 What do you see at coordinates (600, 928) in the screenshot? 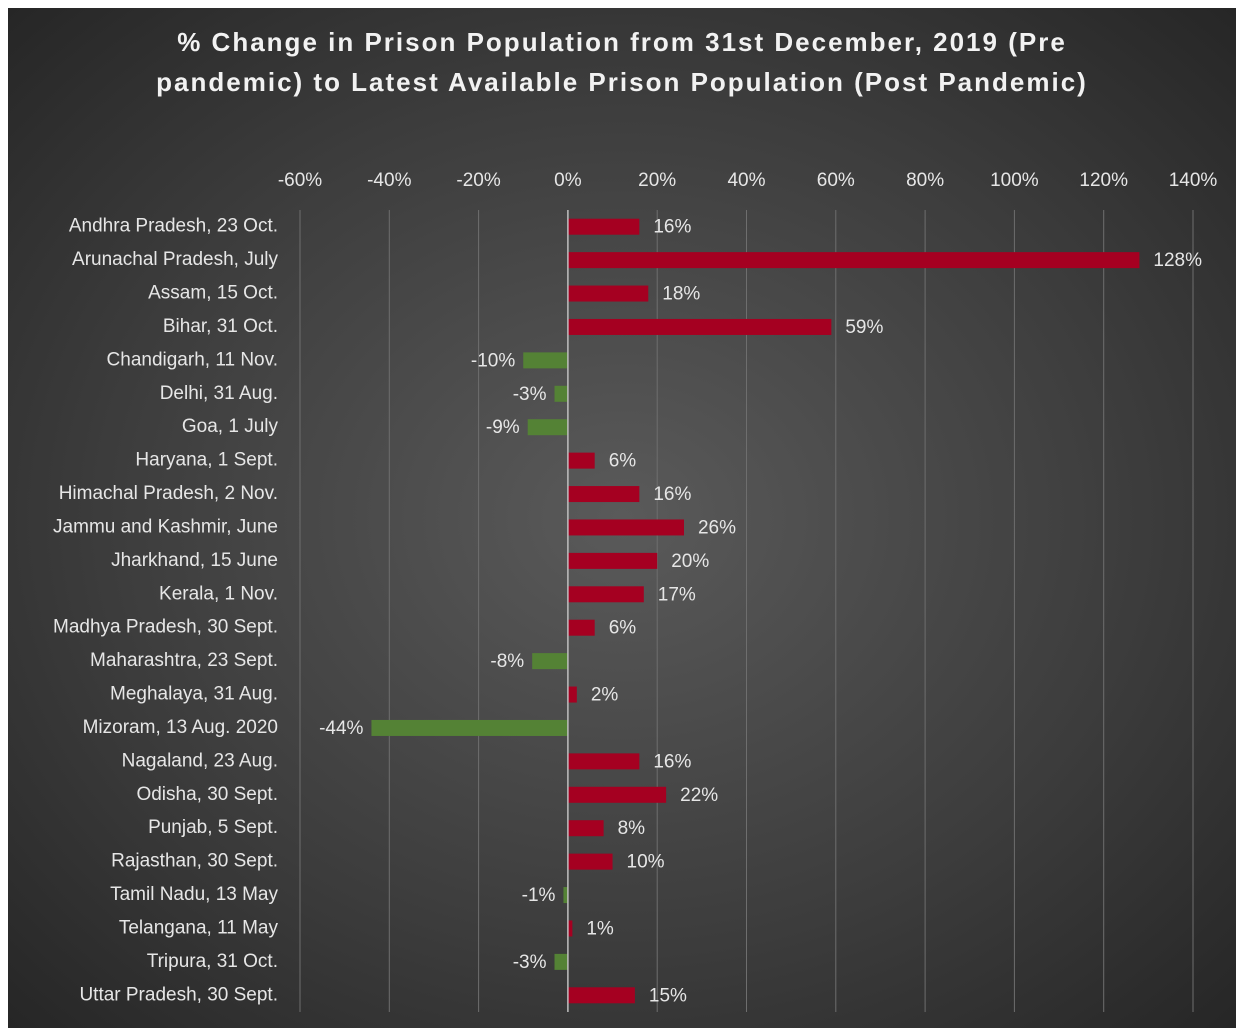
I see `data-label: 1%` at bounding box center [600, 928].